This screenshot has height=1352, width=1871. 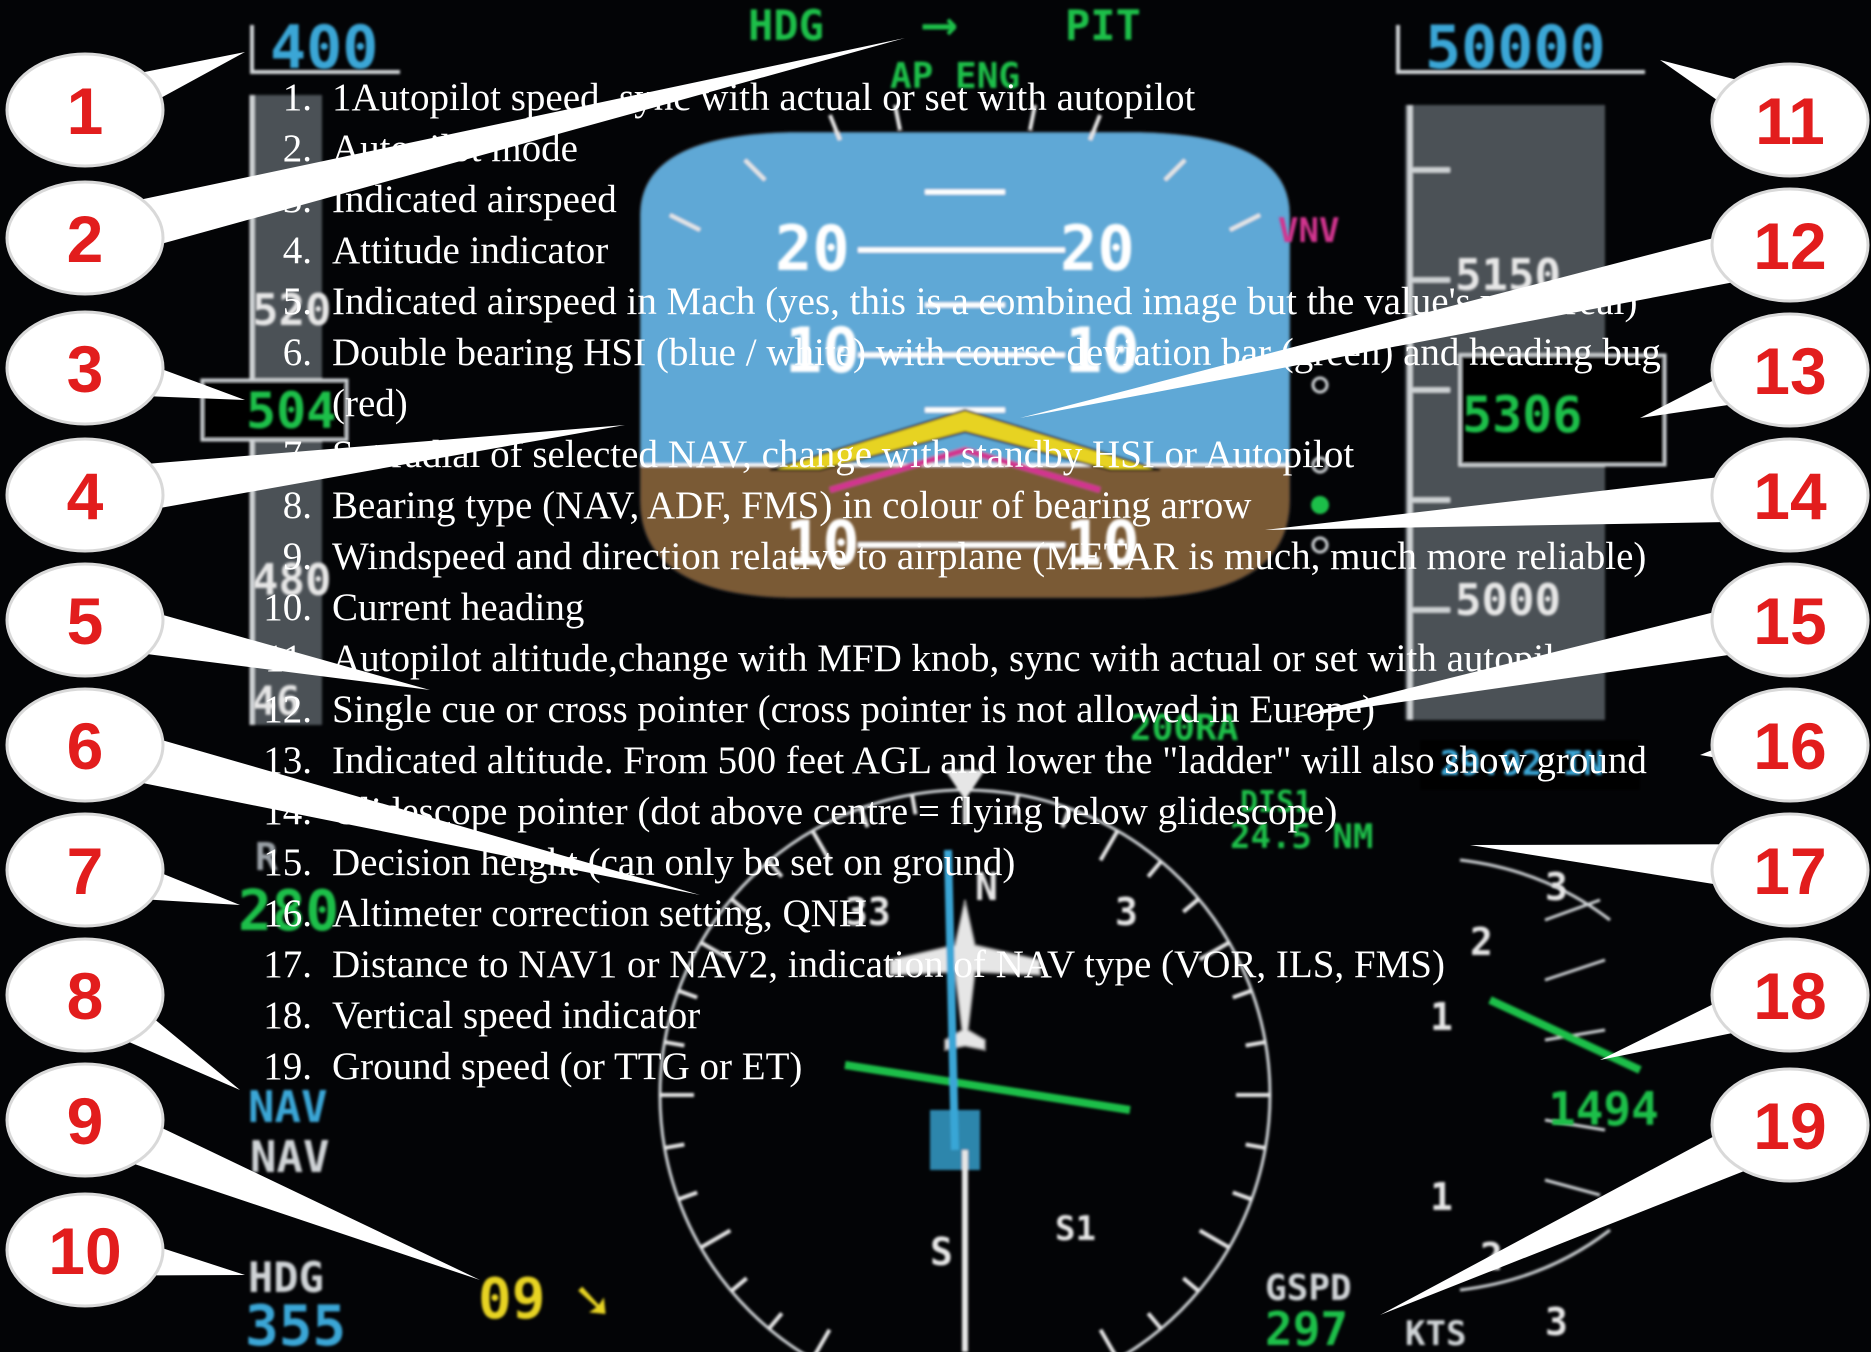 I want to click on qnh-setting: 29.92 IN, so click(x=1522, y=764).